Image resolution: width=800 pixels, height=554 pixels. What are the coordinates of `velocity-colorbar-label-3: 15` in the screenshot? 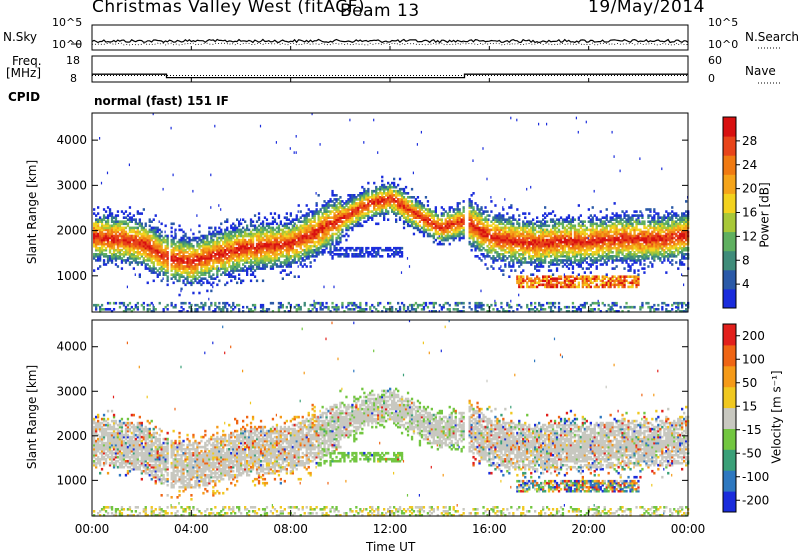 It's located at (749, 406).